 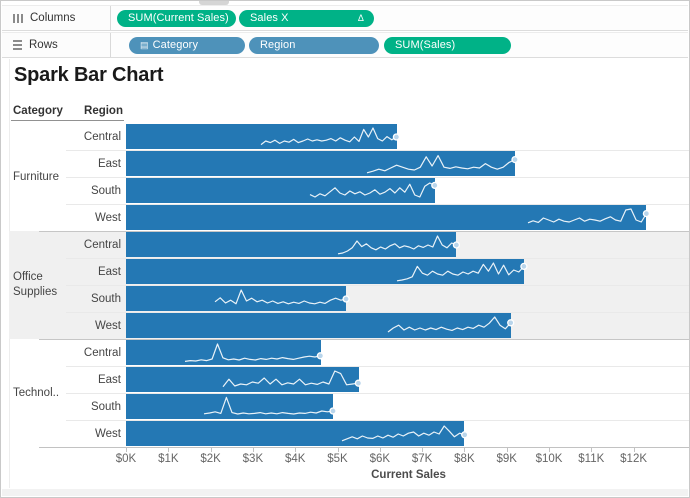 What do you see at coordinates (360, 18) in the screenshot?
I see `delta-icon: Δ` at bounding box center [360, 18].